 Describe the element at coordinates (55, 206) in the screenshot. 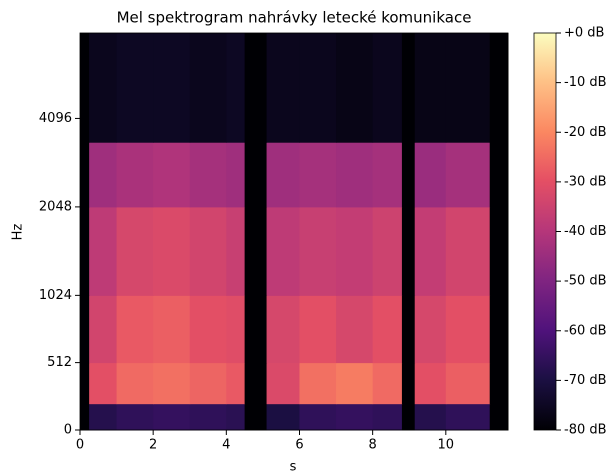

I see `y-tick-label: 2048` at that location.